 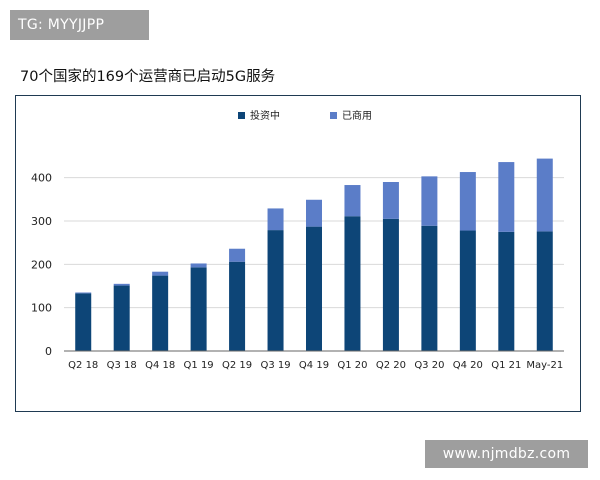 What do you see at coordinates (314, 365) in the screenshot?
I see `x-tick-label: Q4 19` at bounding box center [314, 365].